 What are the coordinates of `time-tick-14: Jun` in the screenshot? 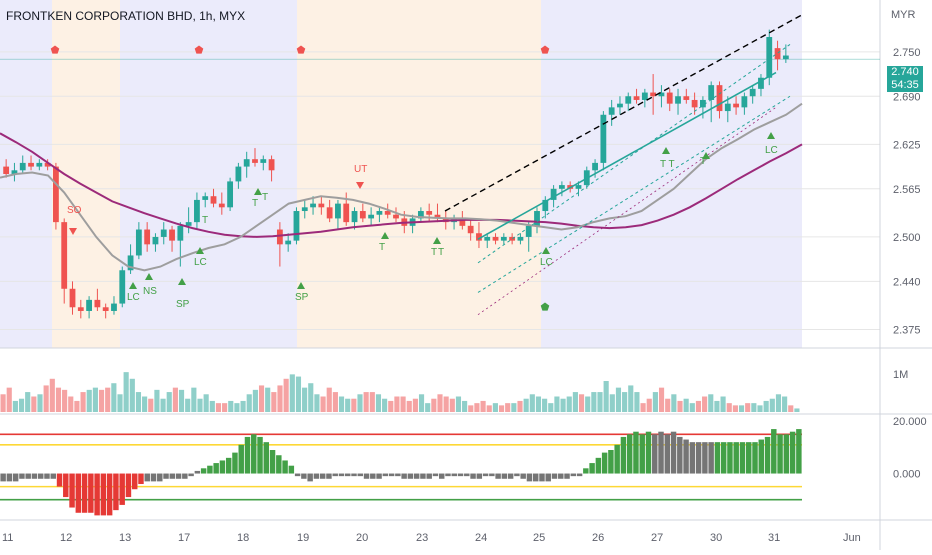 It's located at (852, 538).